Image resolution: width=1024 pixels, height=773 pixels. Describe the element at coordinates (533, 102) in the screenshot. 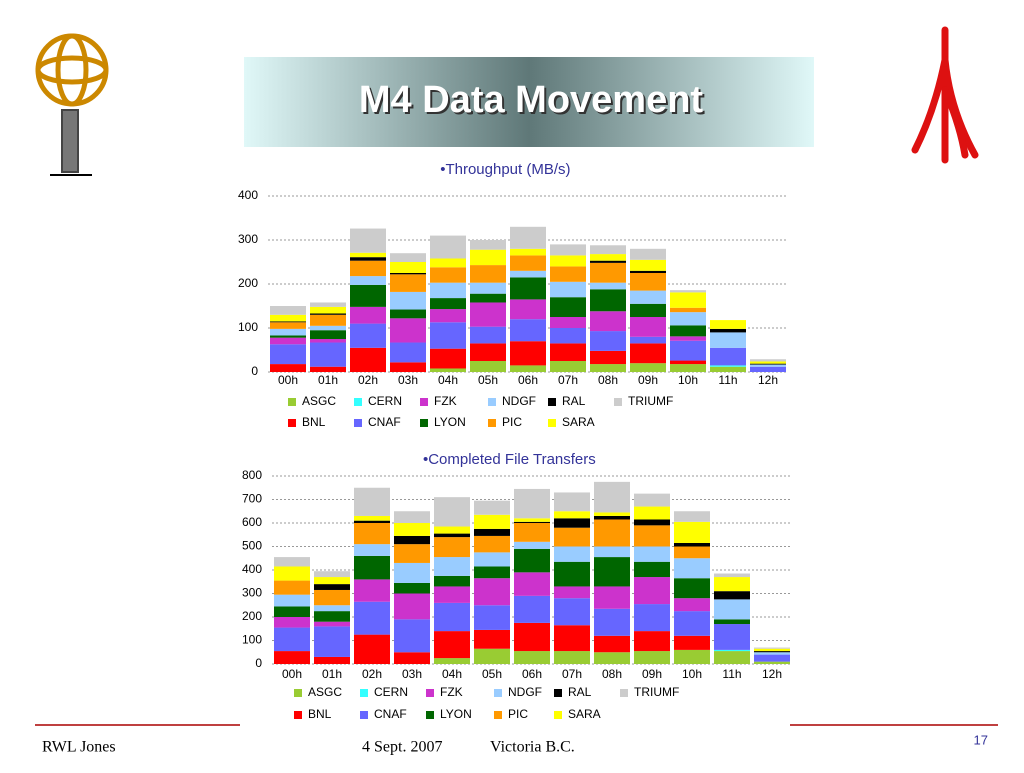

I see `title-shadow: M4 Data Movement` at that location.